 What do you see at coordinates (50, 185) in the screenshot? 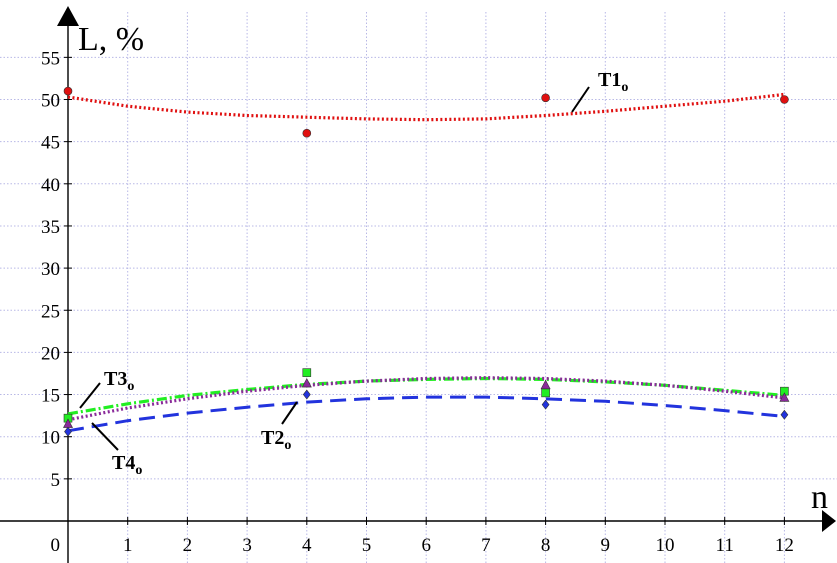
I see `y-tick-label-40: 40` at bounding box center [50, 185].